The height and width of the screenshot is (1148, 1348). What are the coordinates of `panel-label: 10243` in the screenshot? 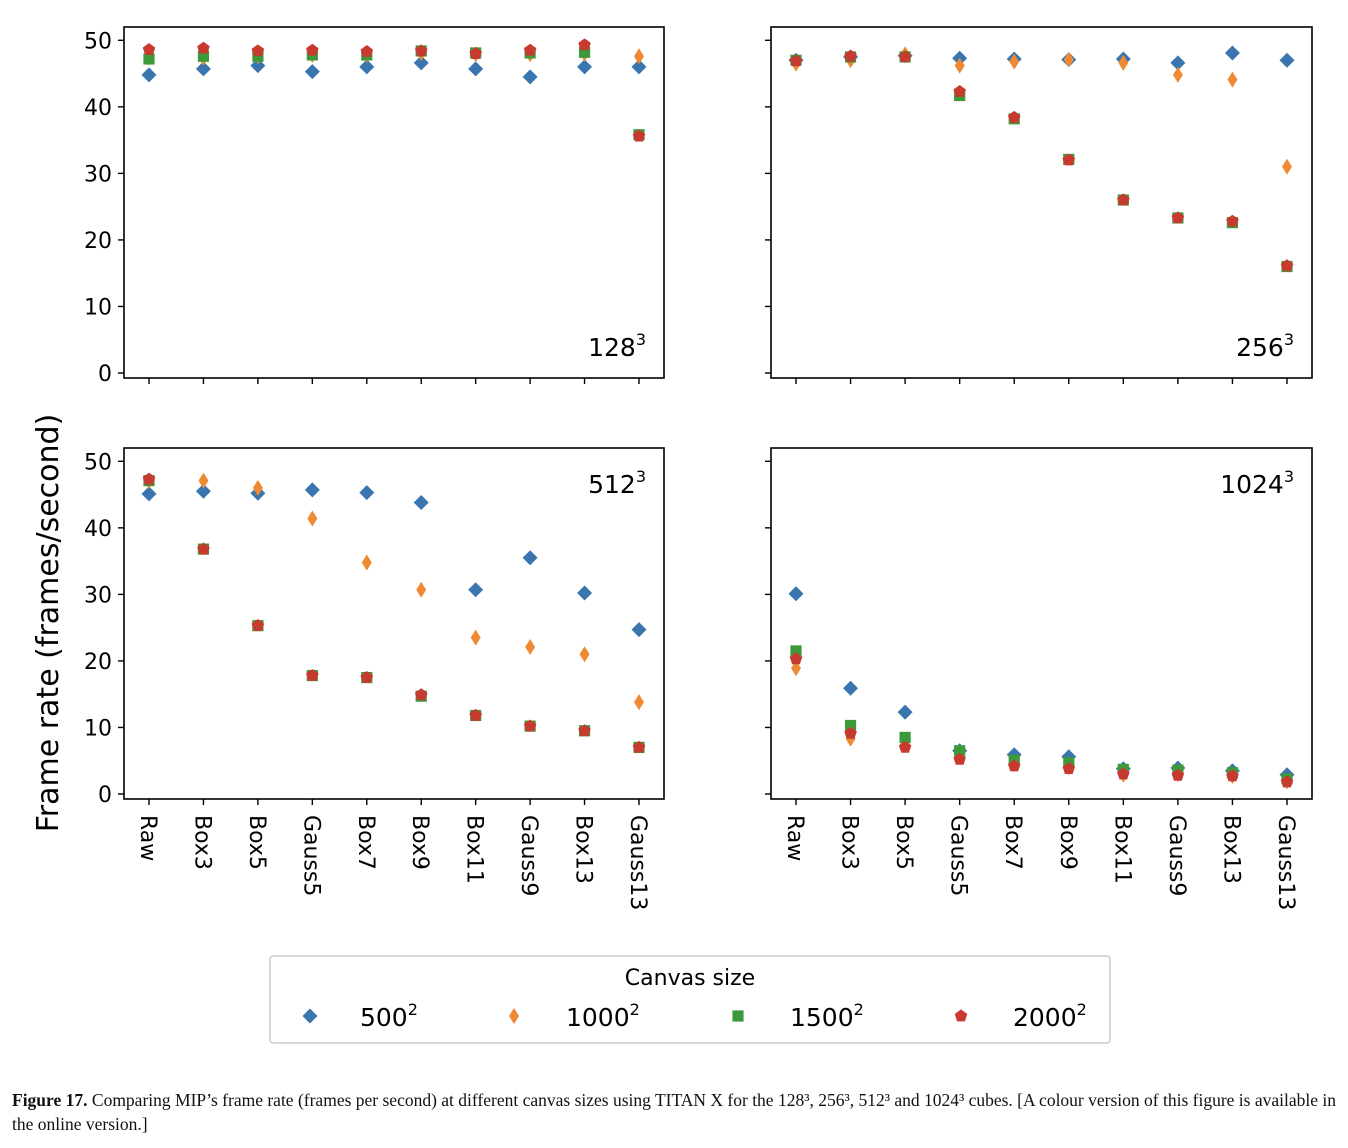 It's located at (1257, 483).